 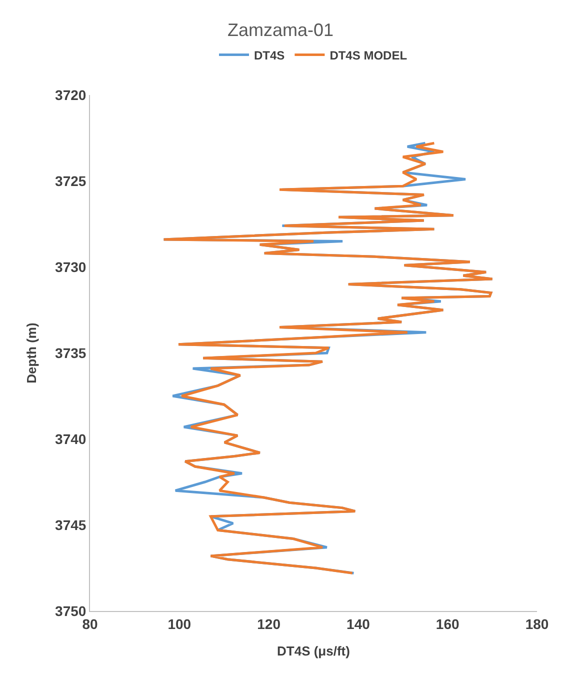 What do you see at coordinates (448, 624) in the screenshot?
I see `x-tick-label: 160` at bounding box center [448, 624].